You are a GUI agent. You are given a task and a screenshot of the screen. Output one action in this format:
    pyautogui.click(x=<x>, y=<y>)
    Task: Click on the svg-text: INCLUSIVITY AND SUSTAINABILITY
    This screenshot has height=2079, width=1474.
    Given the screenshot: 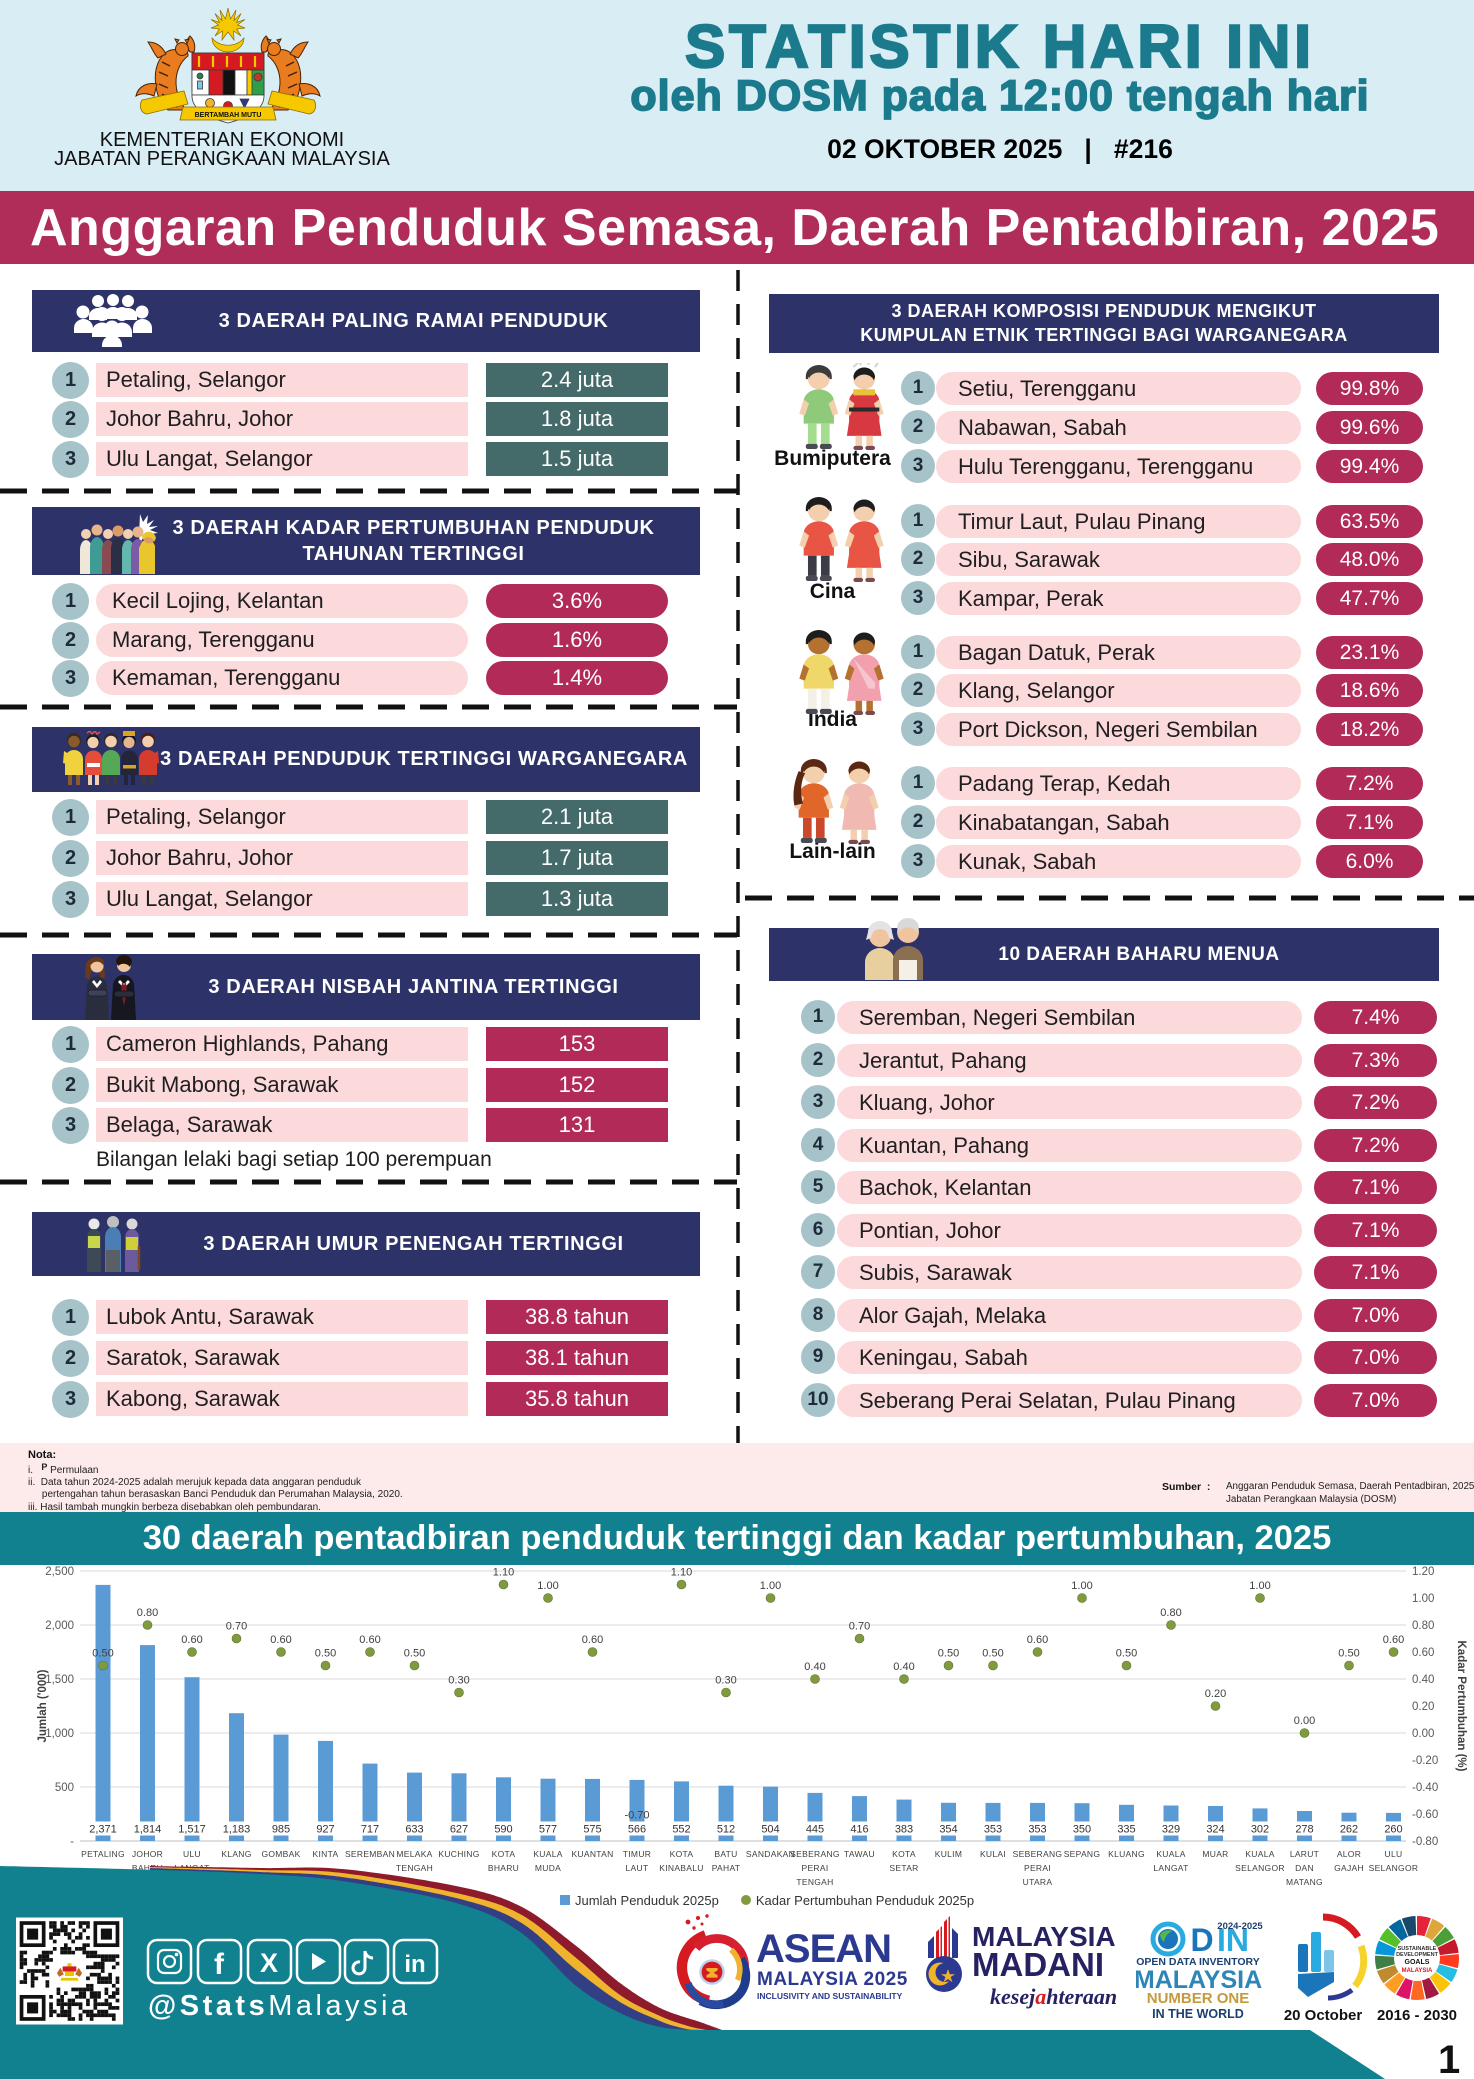 What is the action you would take?
    pyautogui.click(x=830, y=1996)
    